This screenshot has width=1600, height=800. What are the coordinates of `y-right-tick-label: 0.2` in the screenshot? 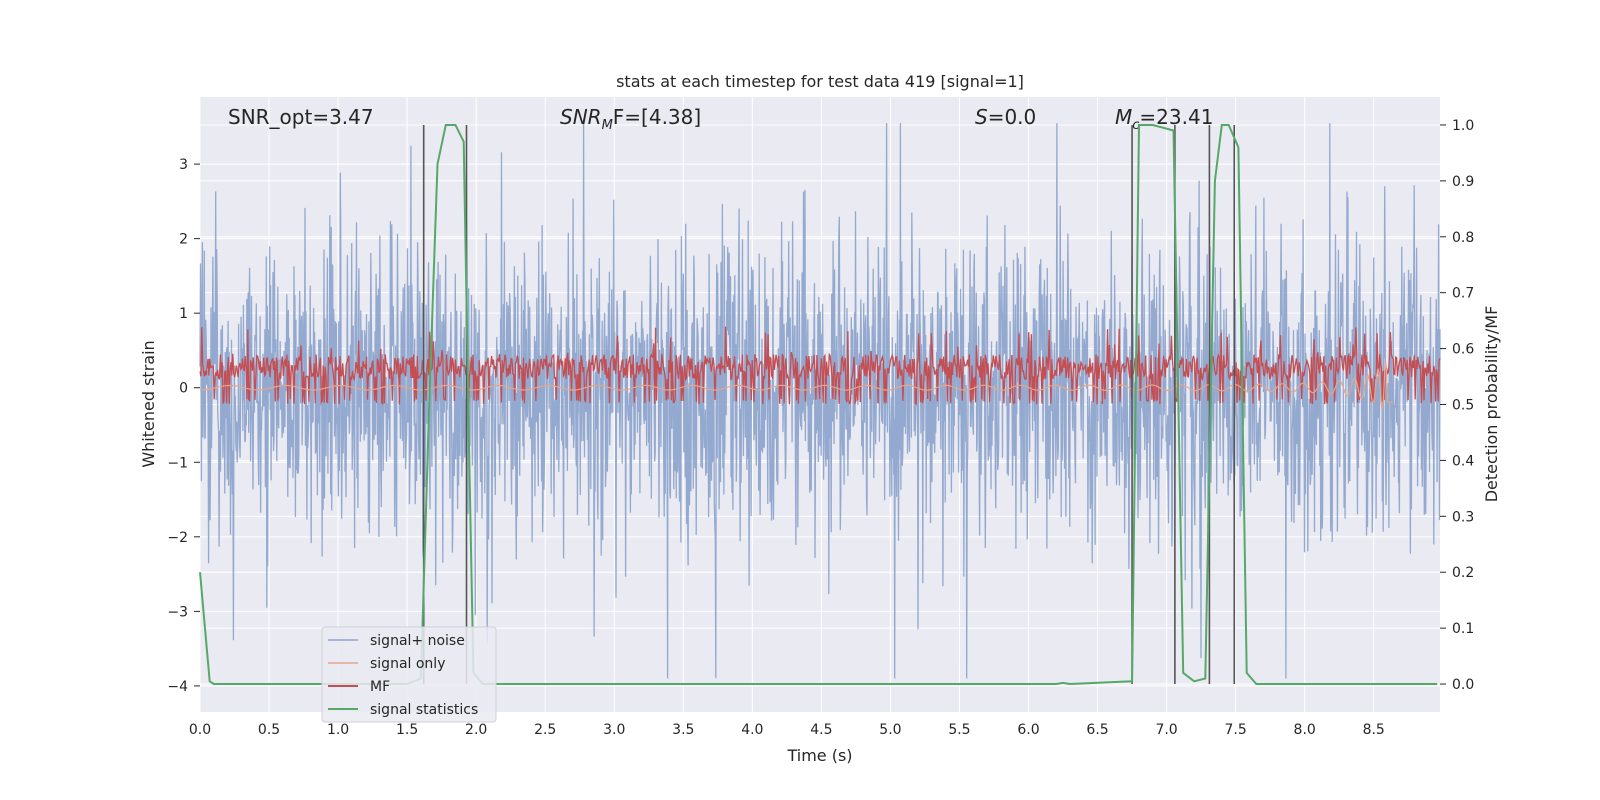 It's located at (1463, 573).